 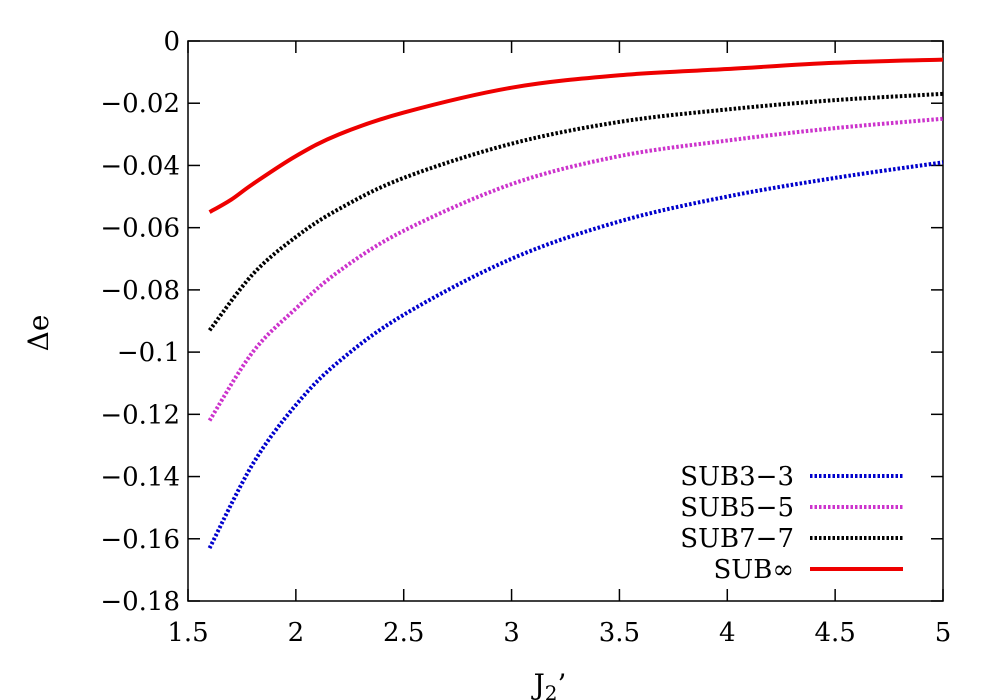 I want to click on y-tick-label: −0.18, so click(x=140, y=602).